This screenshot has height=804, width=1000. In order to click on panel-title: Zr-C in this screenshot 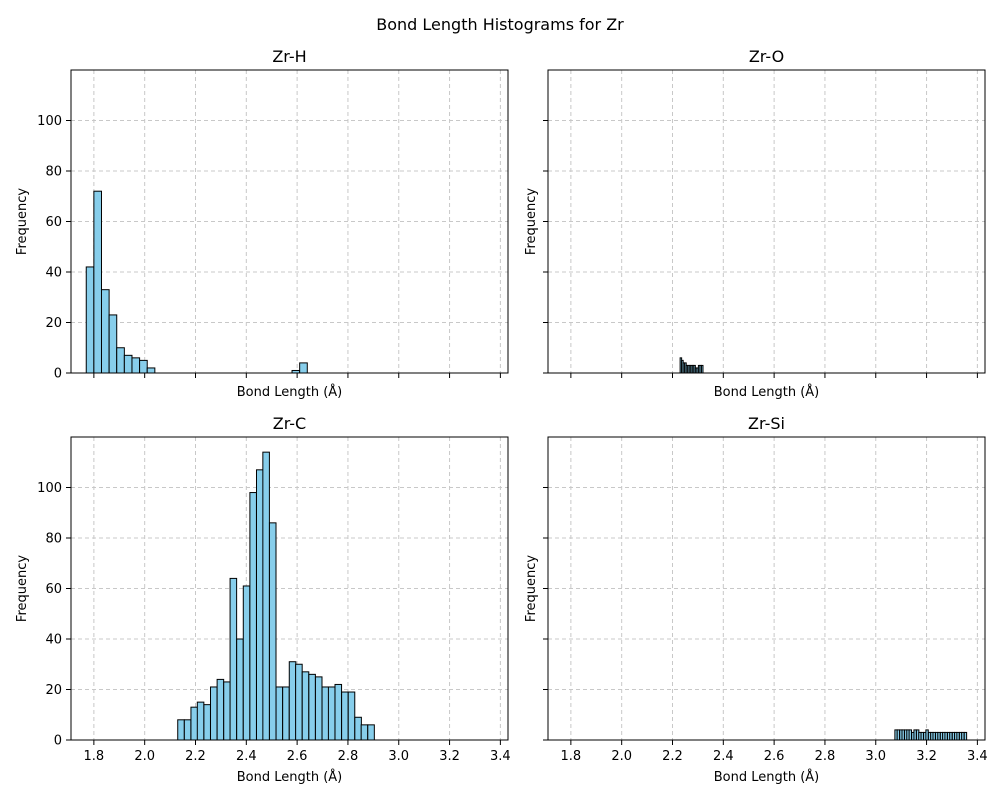, I will do `click(289, 423)`.